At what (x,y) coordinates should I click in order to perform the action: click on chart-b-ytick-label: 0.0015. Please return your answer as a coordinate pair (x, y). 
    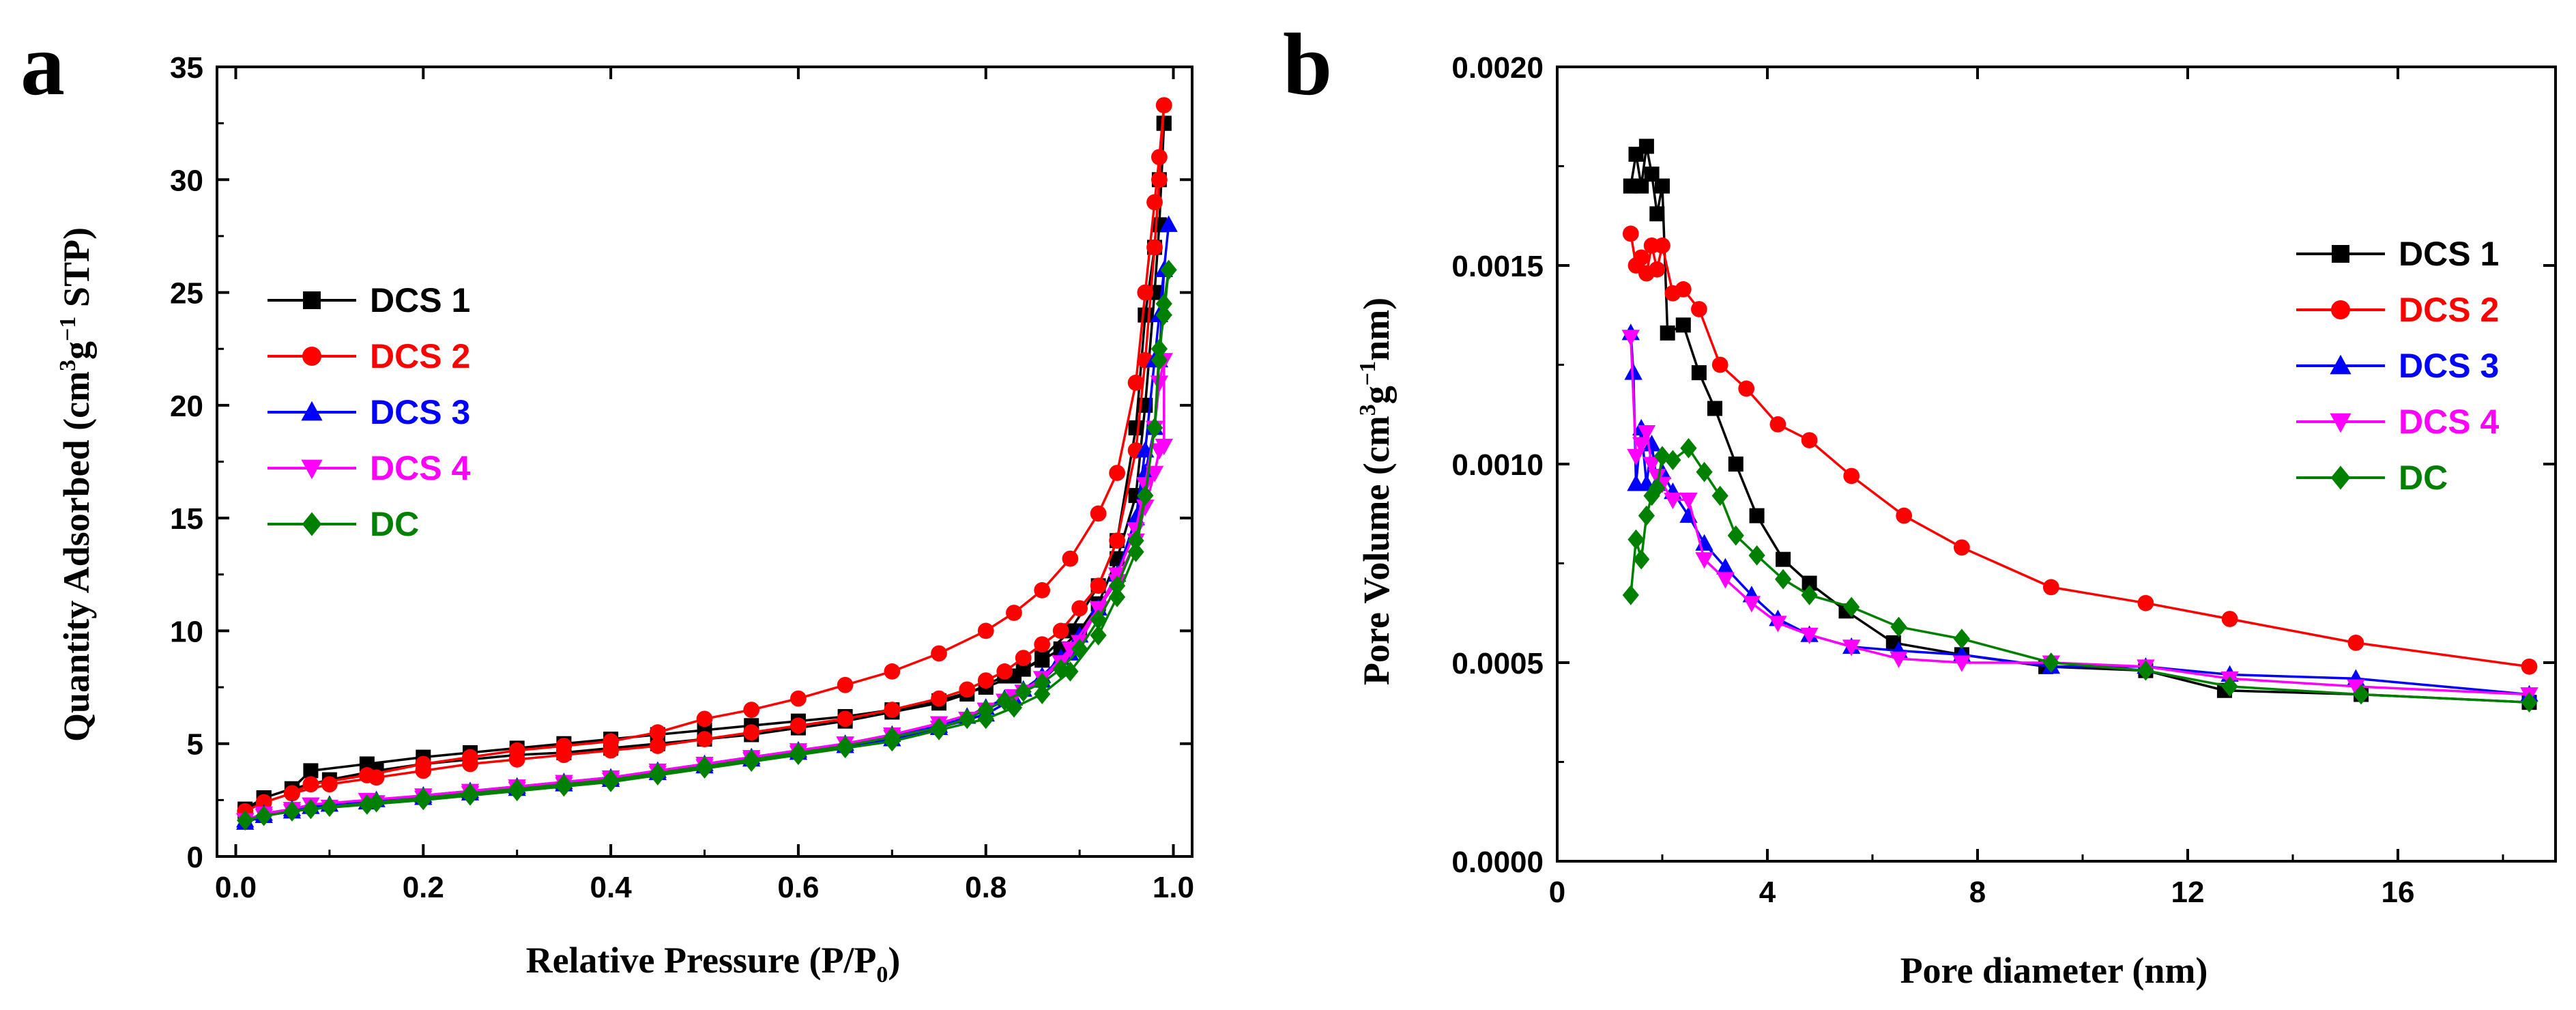
    Looking at the image, I should click on (1497, 266).